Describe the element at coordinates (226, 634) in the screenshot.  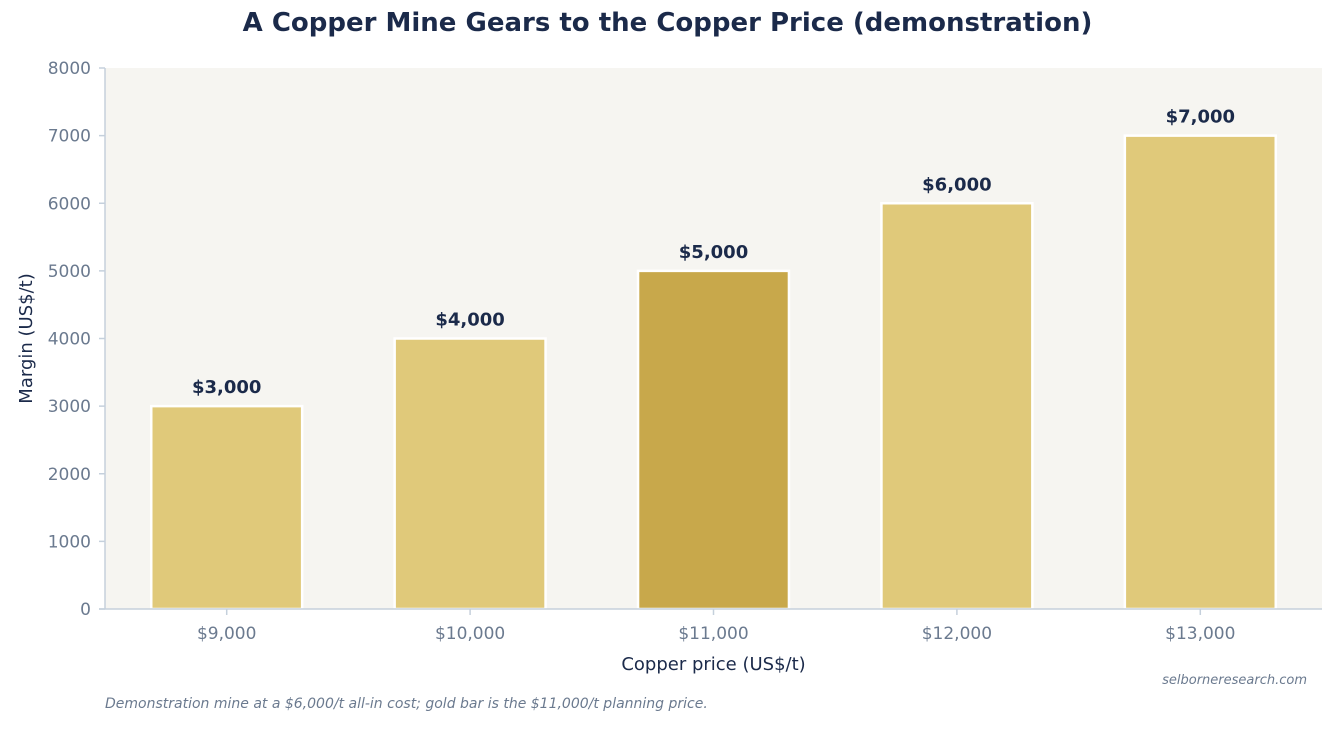
I see `x-tick-label: $9,000` at that location.